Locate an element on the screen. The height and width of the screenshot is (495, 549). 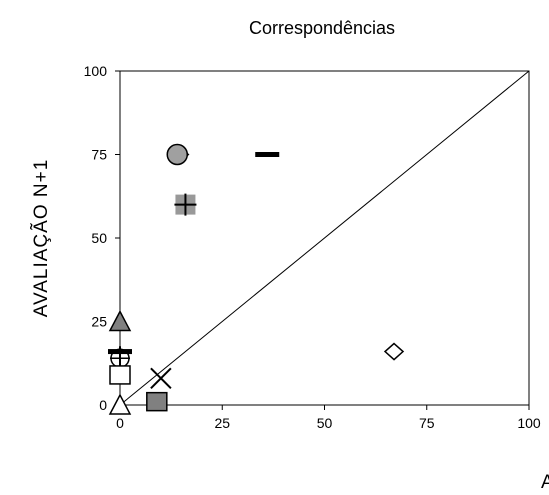
x-tick-label: 0 is located at coordinates (120, 423).